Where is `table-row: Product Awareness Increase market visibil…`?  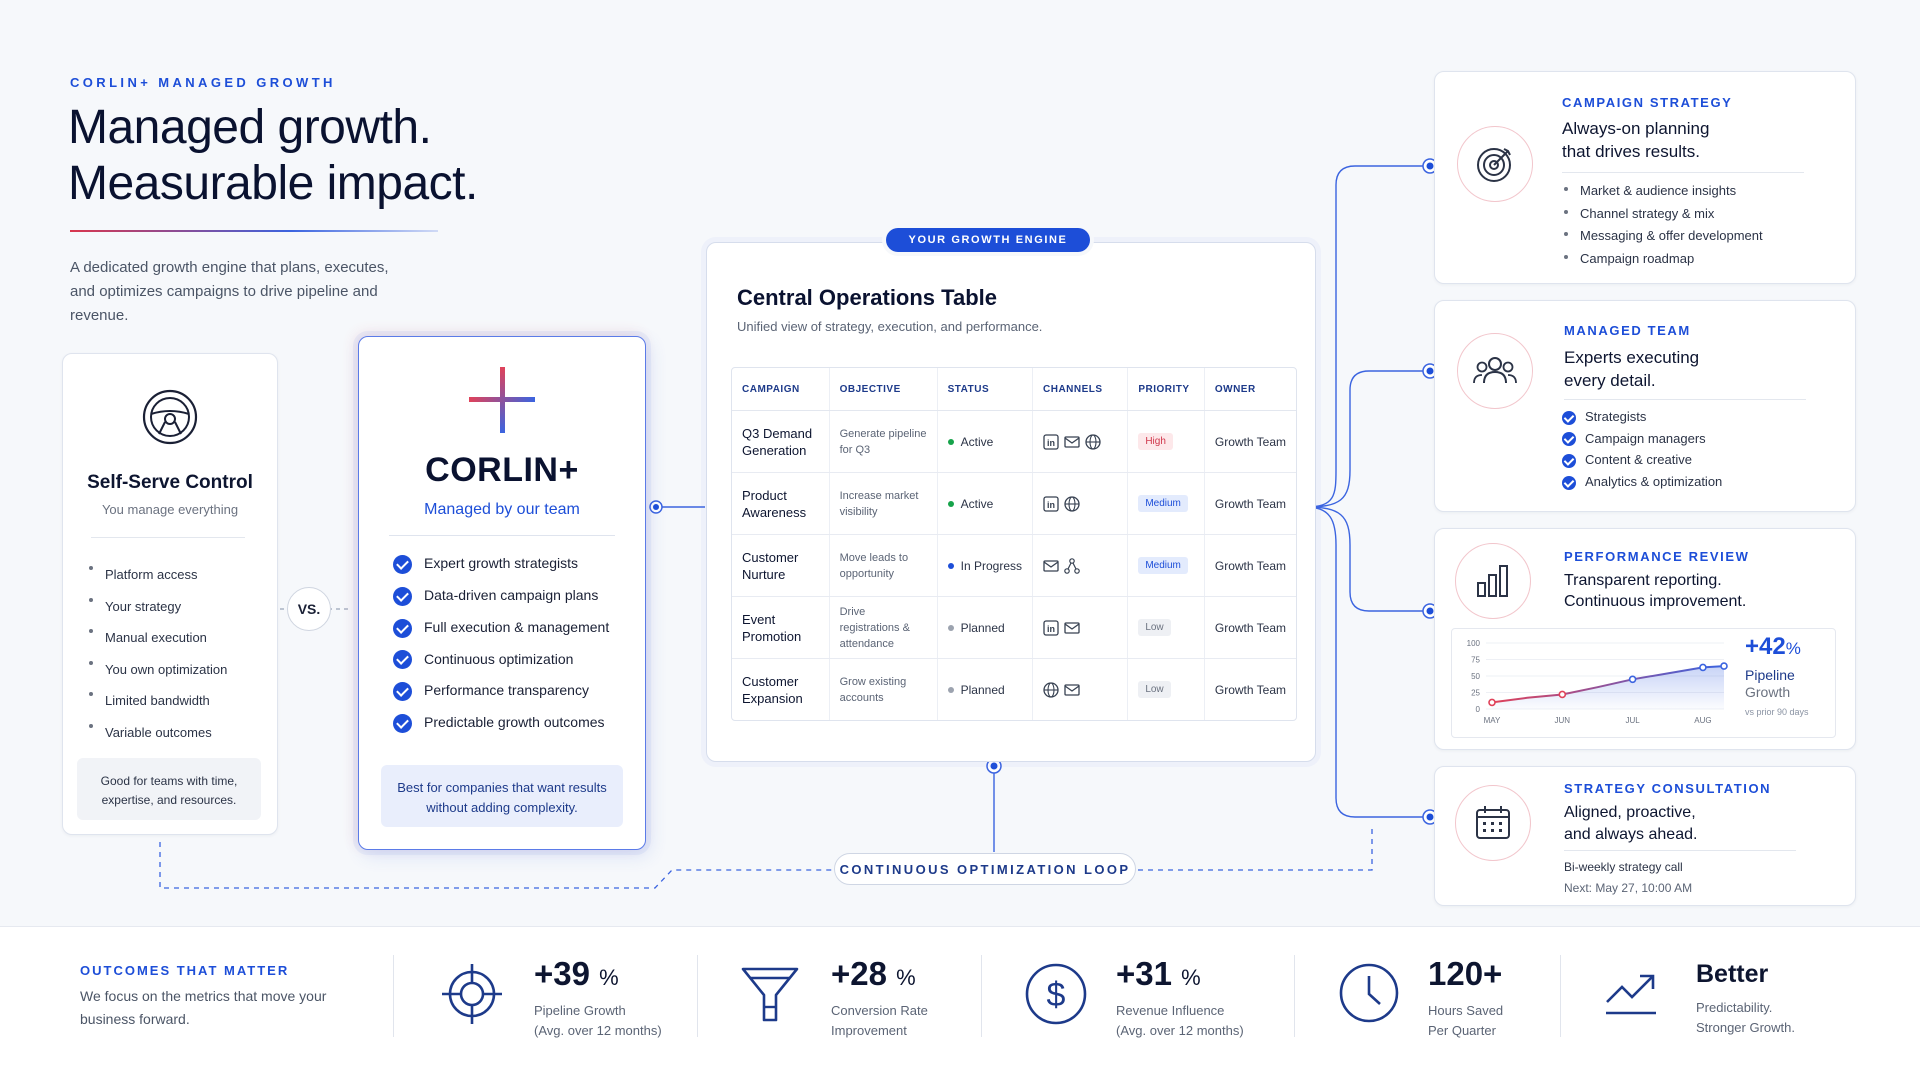
table-row: Product Awareness Increase market visibil… is located at coordinates (1014, 503).